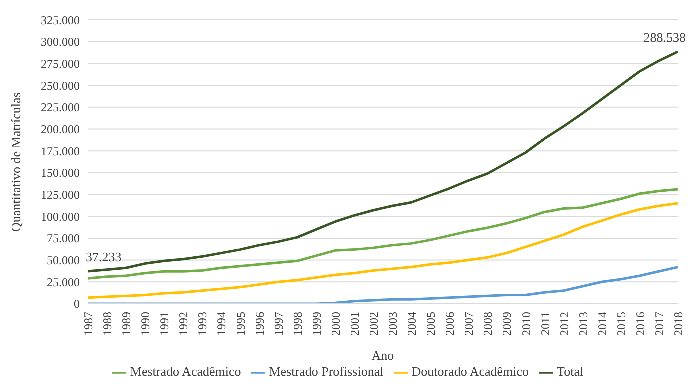 Image resolution: width=700 pixels, height=392 pixels. I want to click on x-tick-label: 2002, so click(374, 324).